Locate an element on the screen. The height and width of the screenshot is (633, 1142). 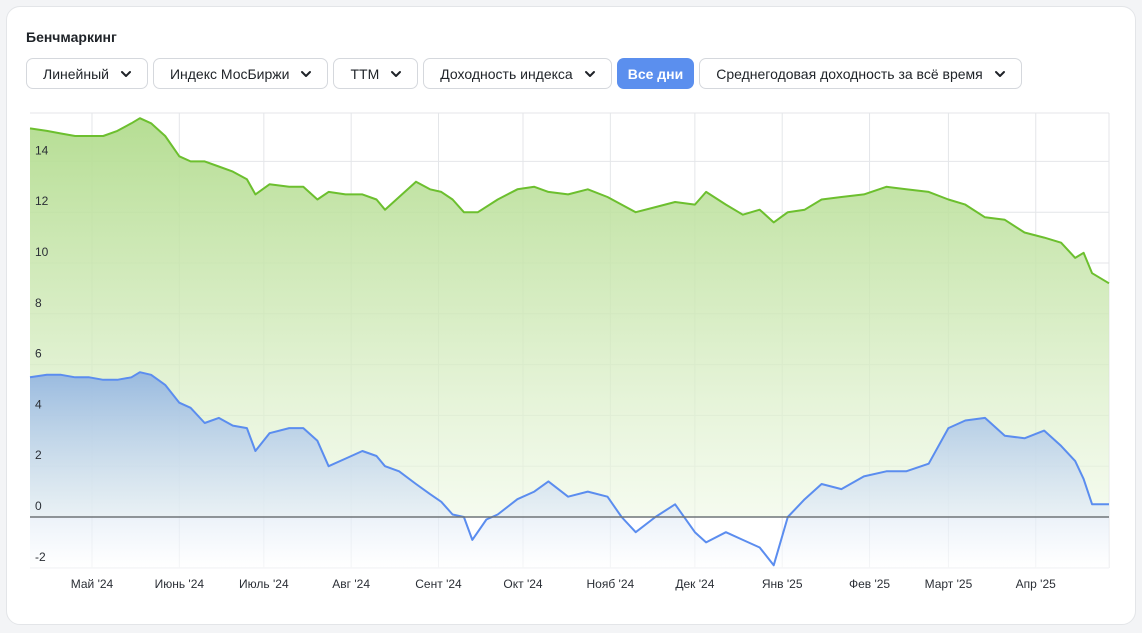
y-axis: 14 12 10 8 6 4 2 0 -2 is located at coordinates (42, 353).